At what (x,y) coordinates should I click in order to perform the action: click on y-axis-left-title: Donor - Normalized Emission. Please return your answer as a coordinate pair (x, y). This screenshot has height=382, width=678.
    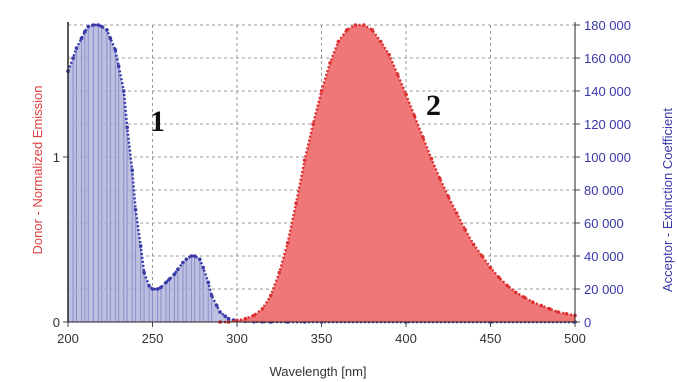
    Looking at the image, I should click on (37, 169).